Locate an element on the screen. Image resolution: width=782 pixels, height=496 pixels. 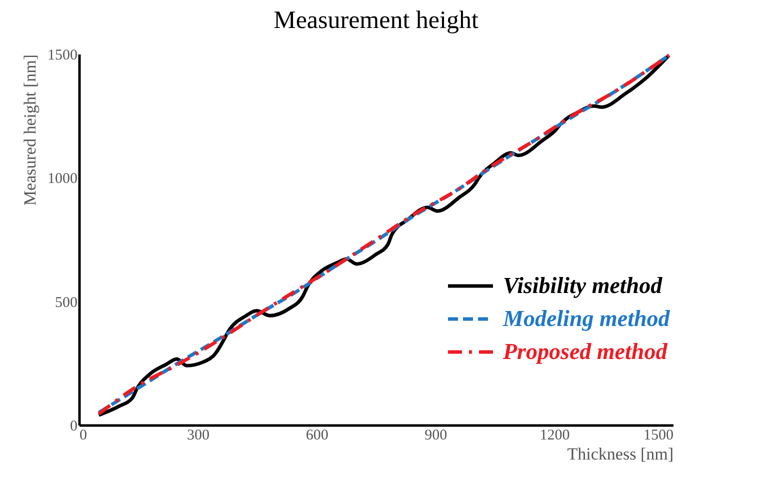
y-tick-label: 1000 is located at coordinates (63, 179).